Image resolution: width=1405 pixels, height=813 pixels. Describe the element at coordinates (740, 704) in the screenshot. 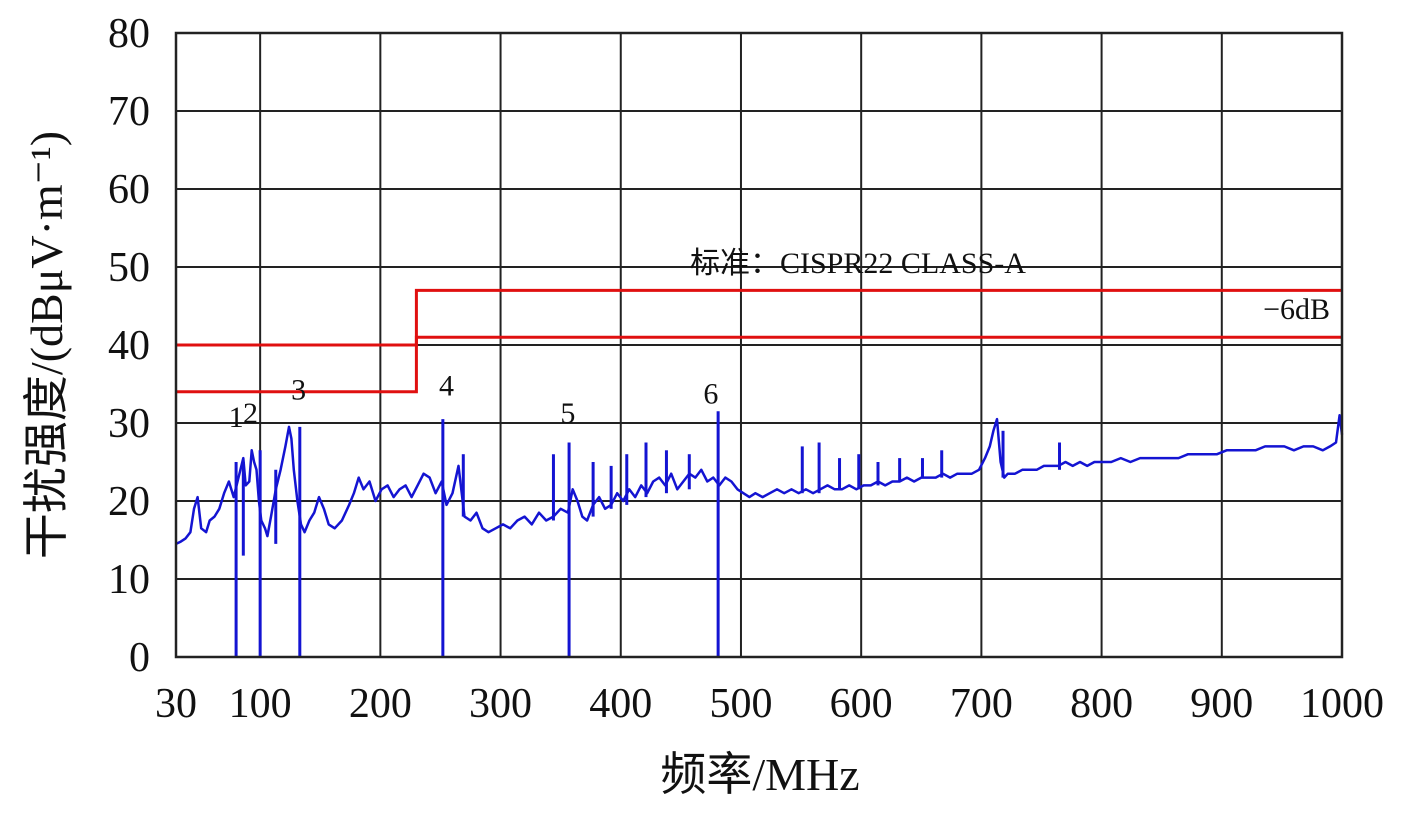

I see `x-tick-label: 500` at that location.